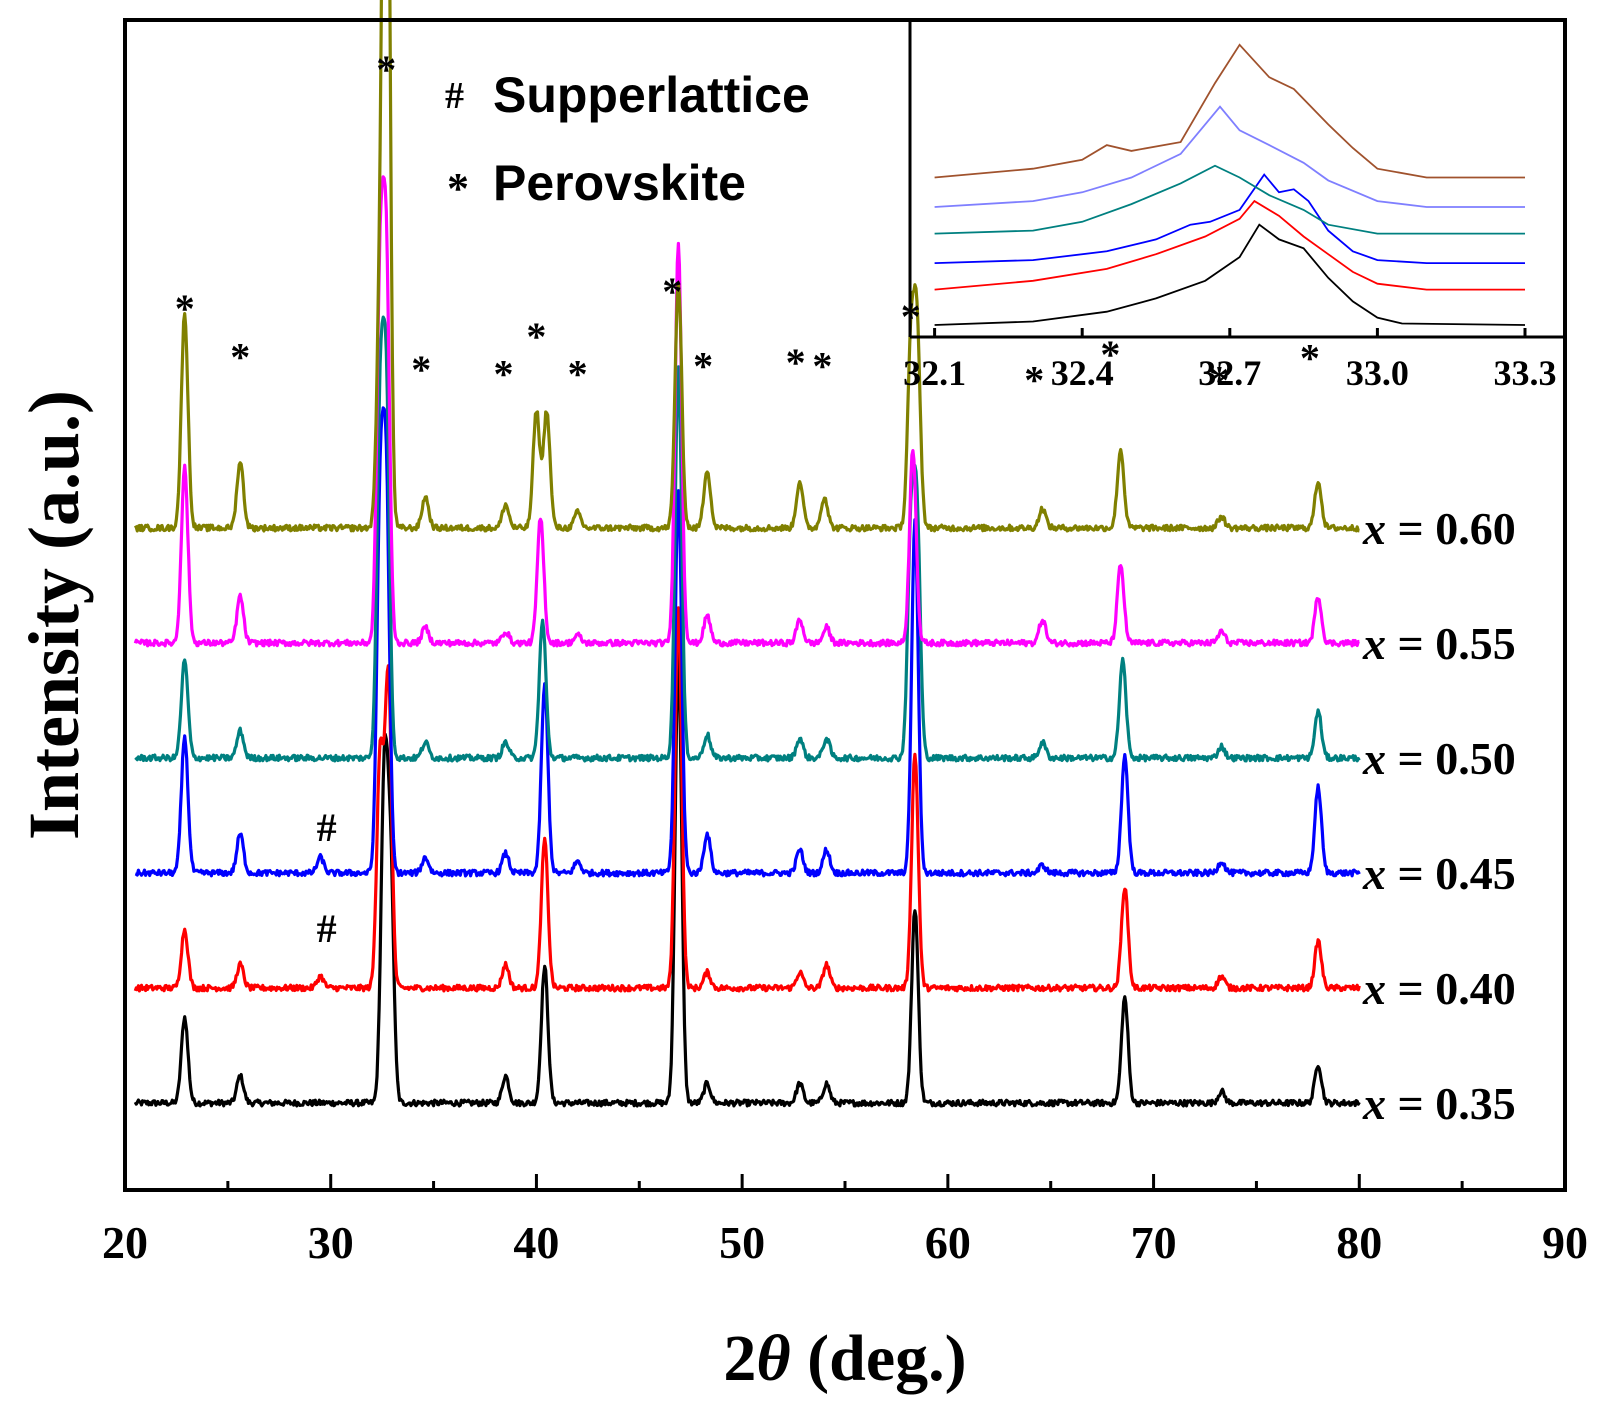  What do you see at coordinates (1525, 373) in the screenshot?
I see `inset-x-tick-label: 33.3` at bounding box center [1525, 373].